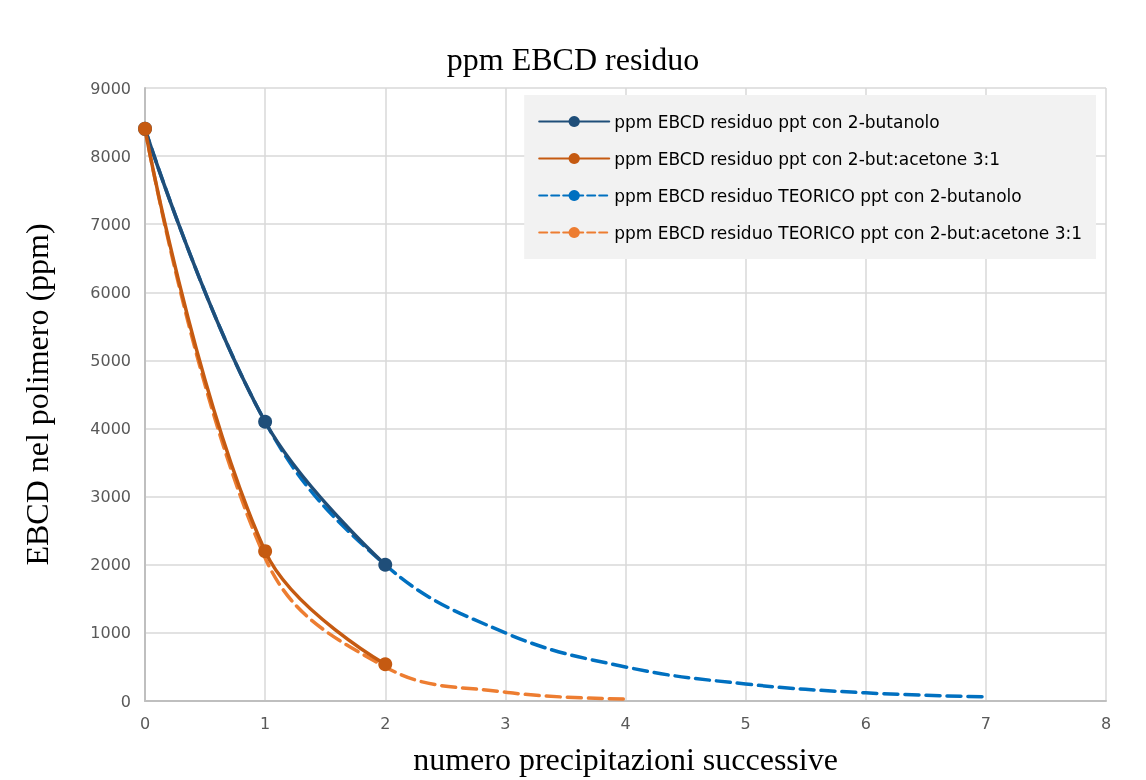 Image resolution: width=1146 pixels, height=780 pixels. Describe the element at coordinates (265, 723) in the screenshot. I see `x-tick-label: 1` at that location.